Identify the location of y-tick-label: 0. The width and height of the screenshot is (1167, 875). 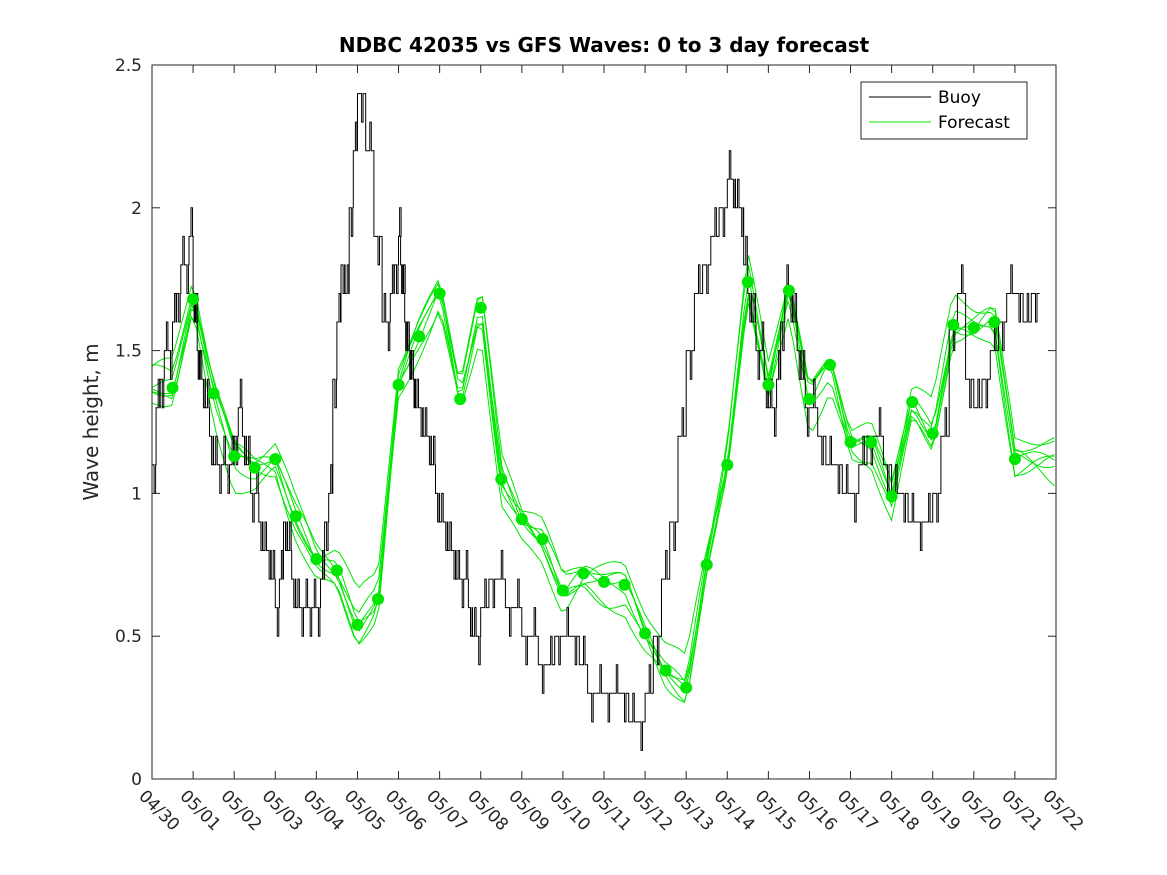
(136, 780).